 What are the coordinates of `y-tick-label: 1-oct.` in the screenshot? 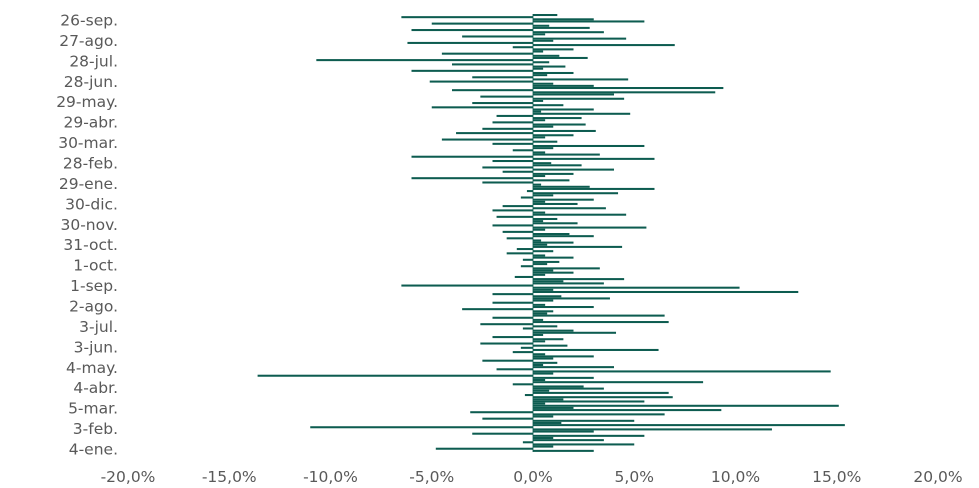 It's located at (95, 266).